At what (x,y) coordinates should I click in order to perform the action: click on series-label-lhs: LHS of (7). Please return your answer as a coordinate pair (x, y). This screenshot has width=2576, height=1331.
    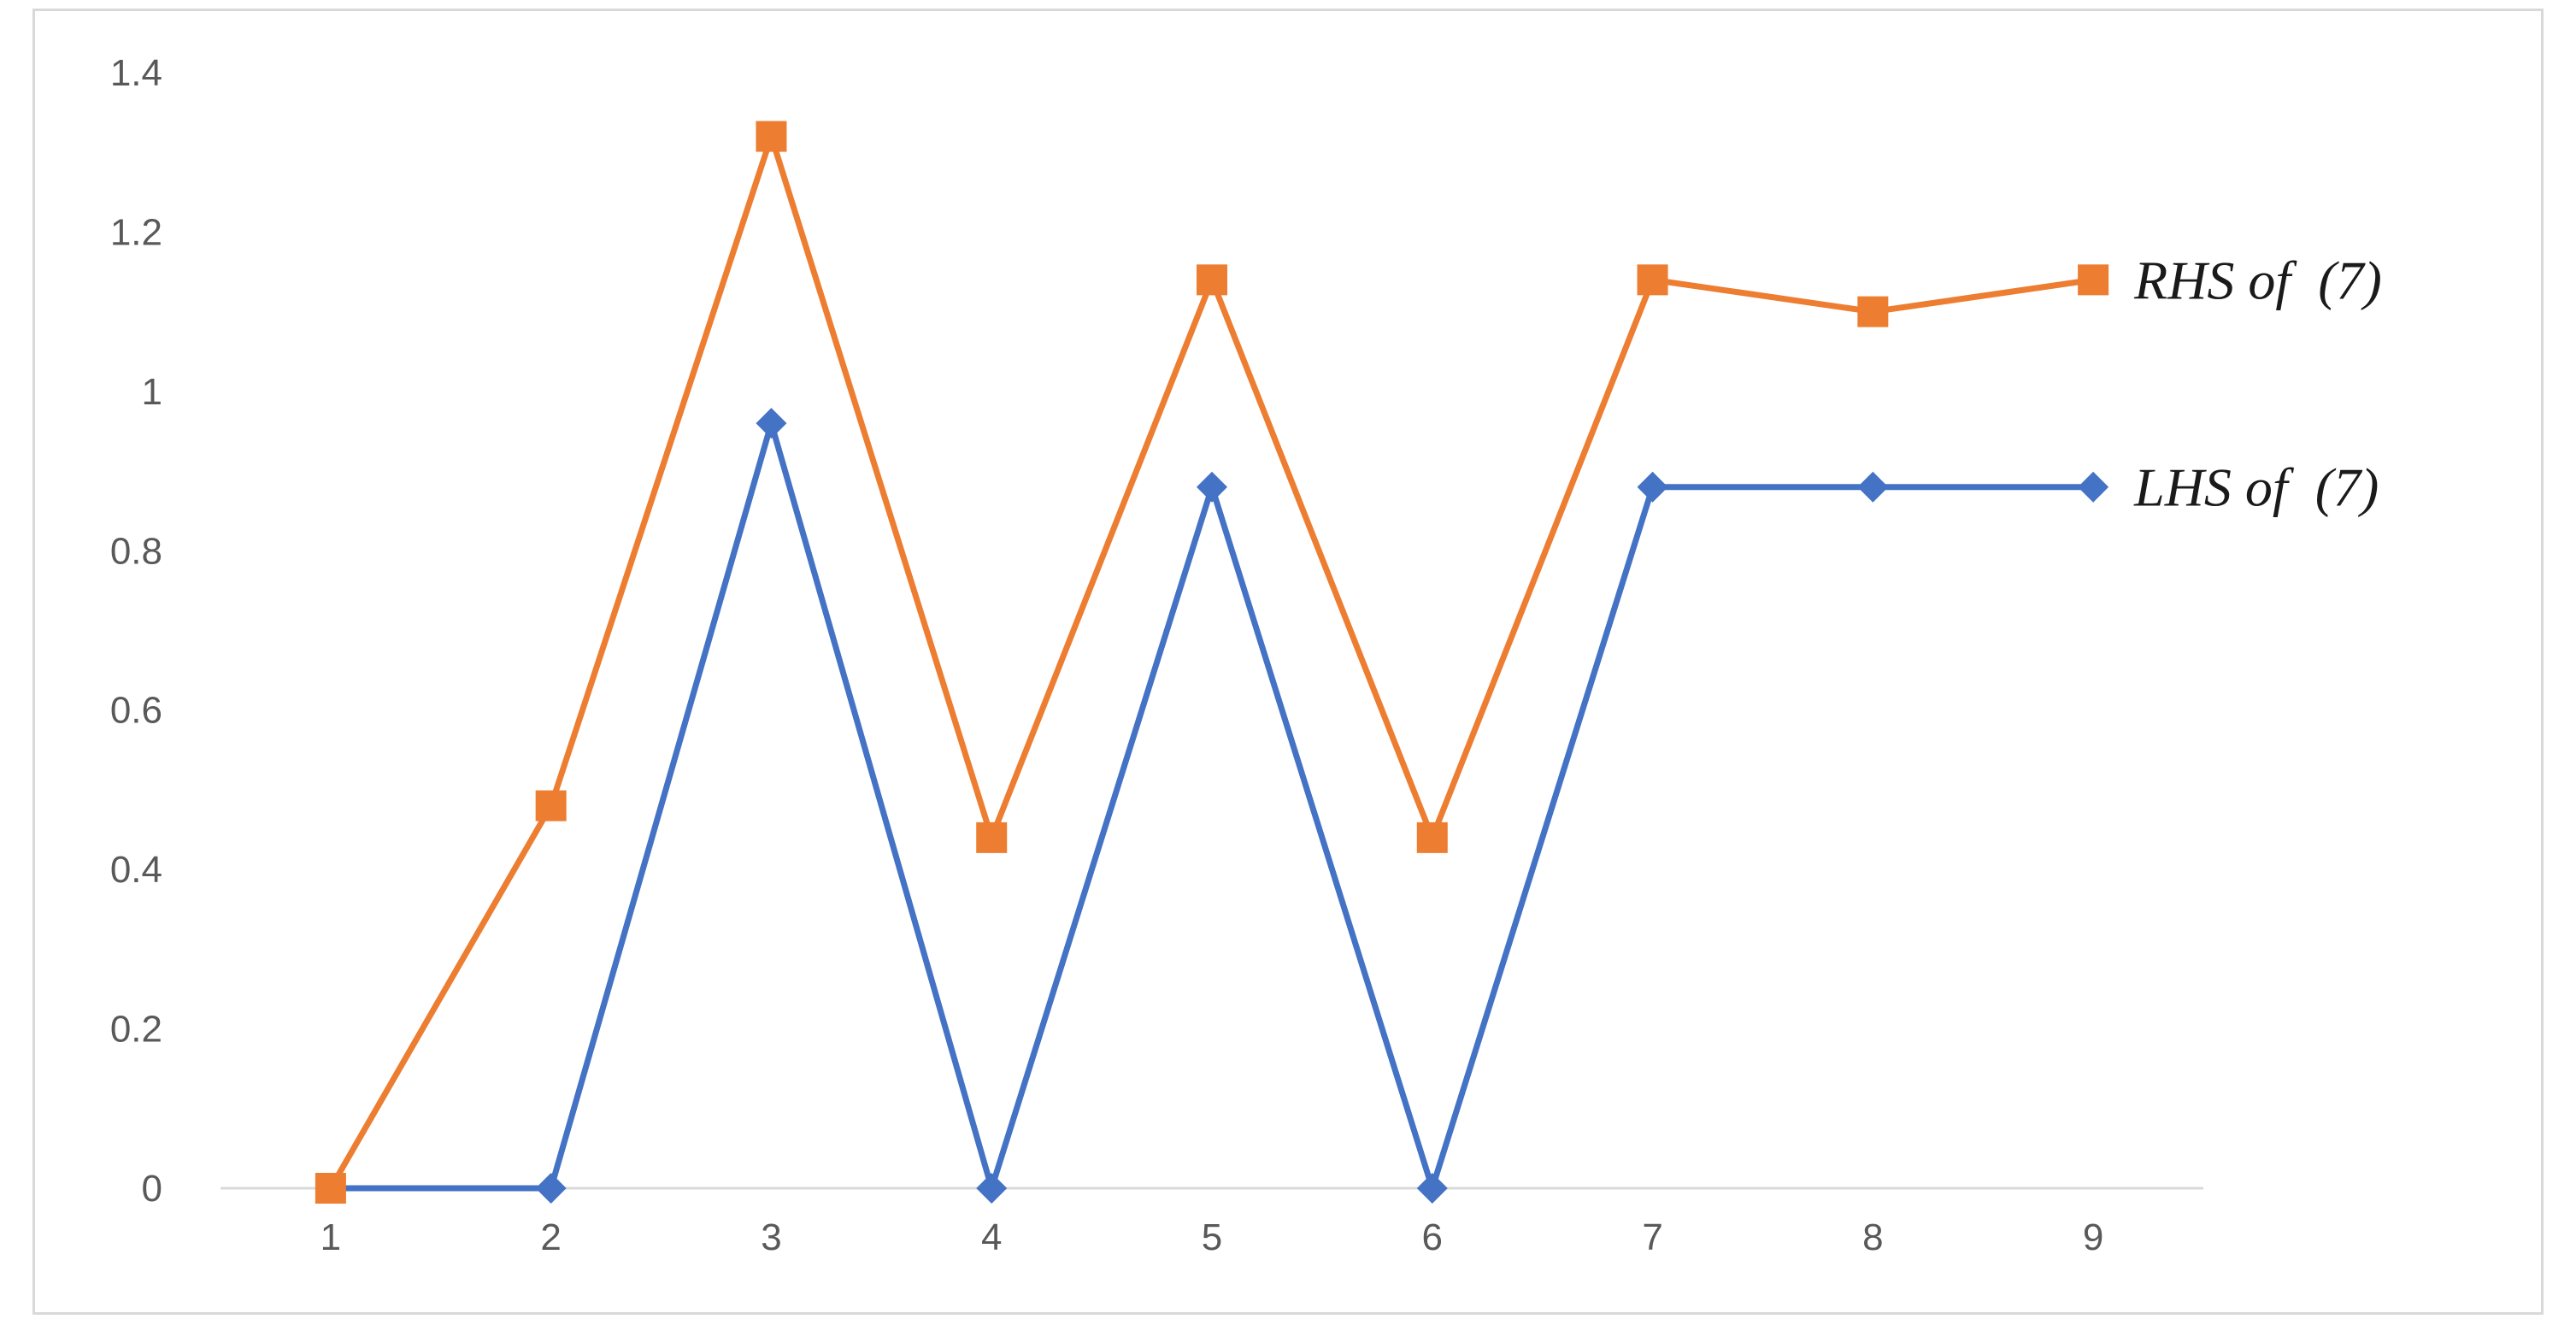
    Looking at the image, I should click on (2256, 488).